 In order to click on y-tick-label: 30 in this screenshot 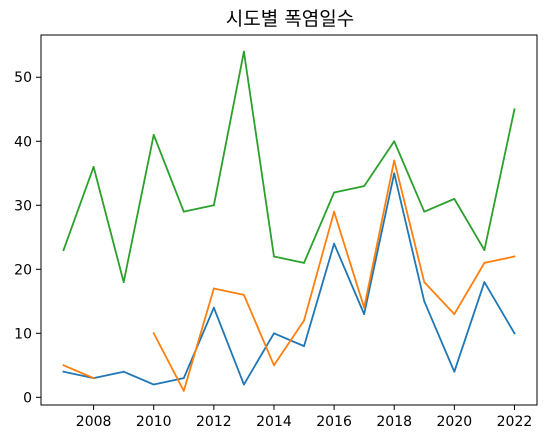, I will do `click(23, 206)`.